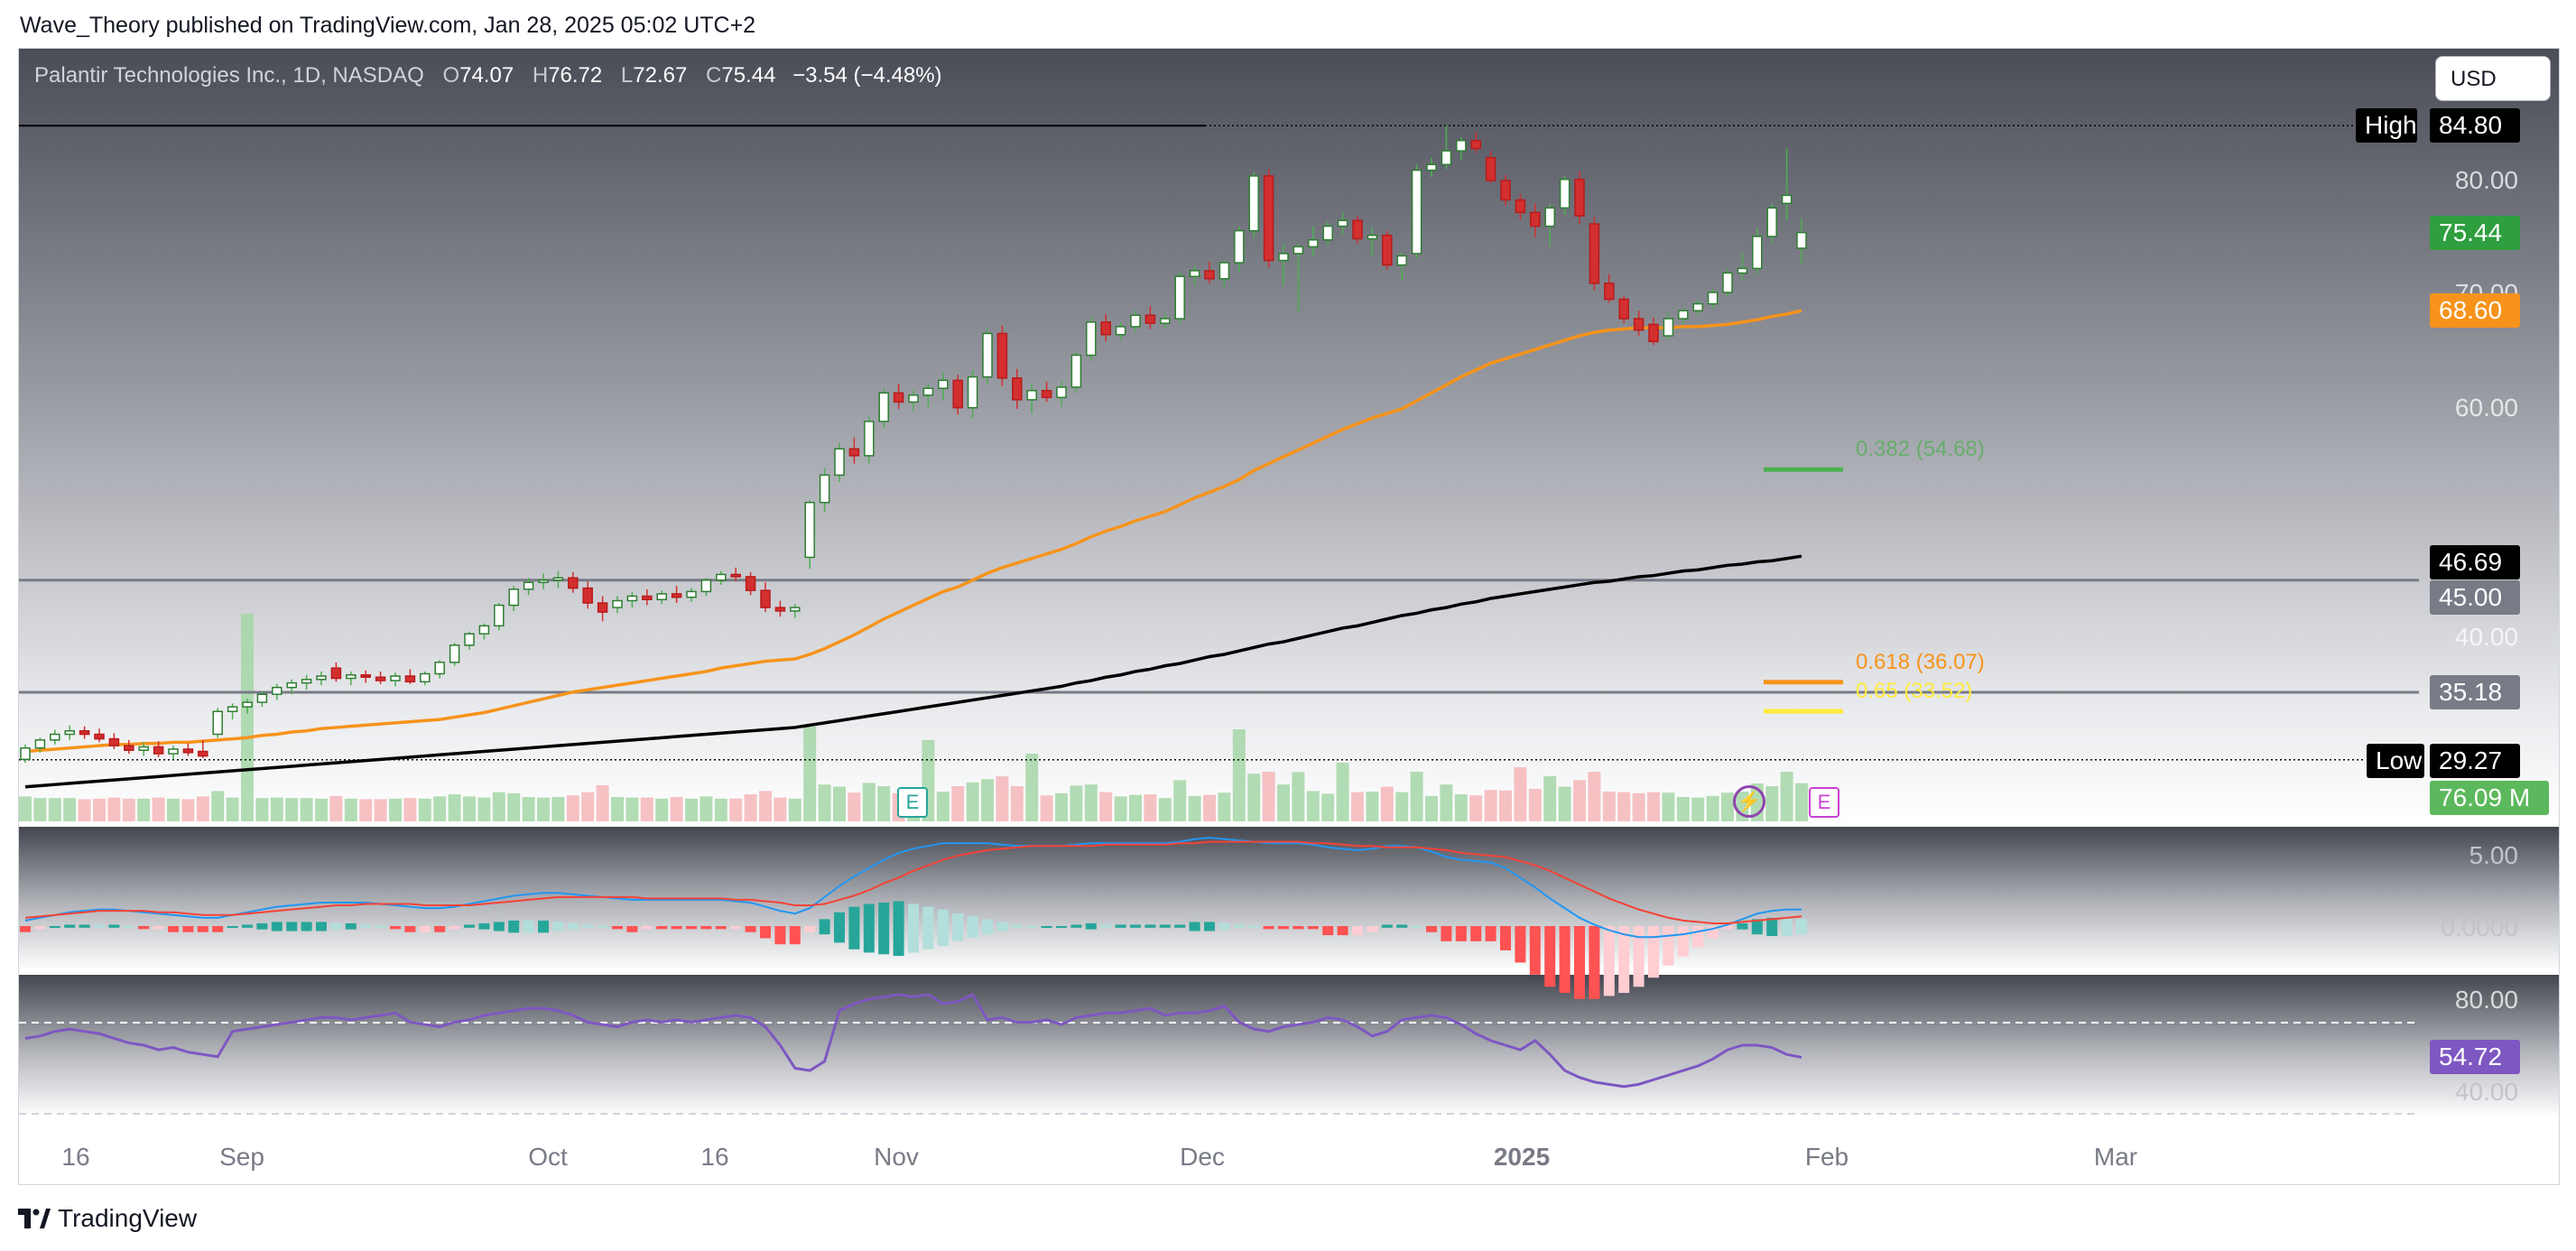  I want to click on legend-change: −3.54 (−4.48%), so click(867, 75).